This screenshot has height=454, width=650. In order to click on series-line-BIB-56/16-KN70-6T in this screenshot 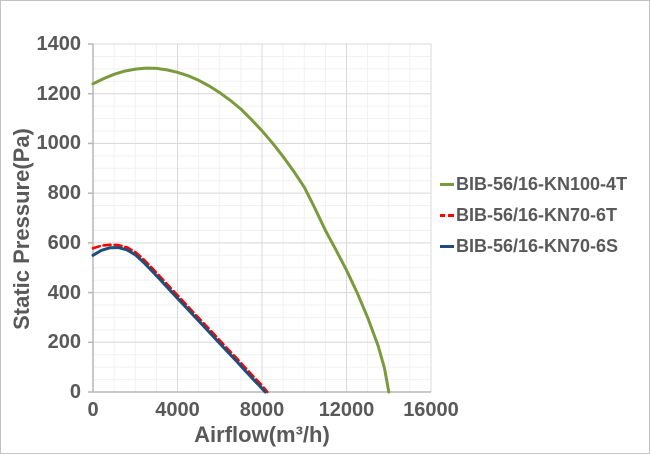, I will do `click(180, 318)`.